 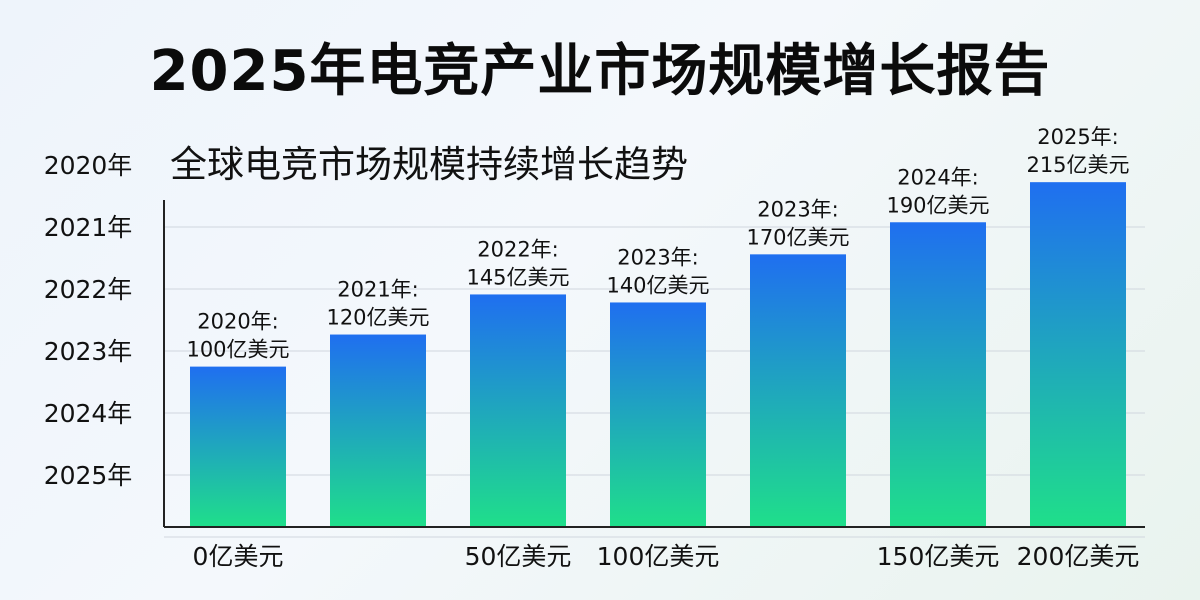 What do you see at coordinates (238, 556) in the screenshot?
I see `x-tick-label: 0亿美元` at bounding box center [238, 556].